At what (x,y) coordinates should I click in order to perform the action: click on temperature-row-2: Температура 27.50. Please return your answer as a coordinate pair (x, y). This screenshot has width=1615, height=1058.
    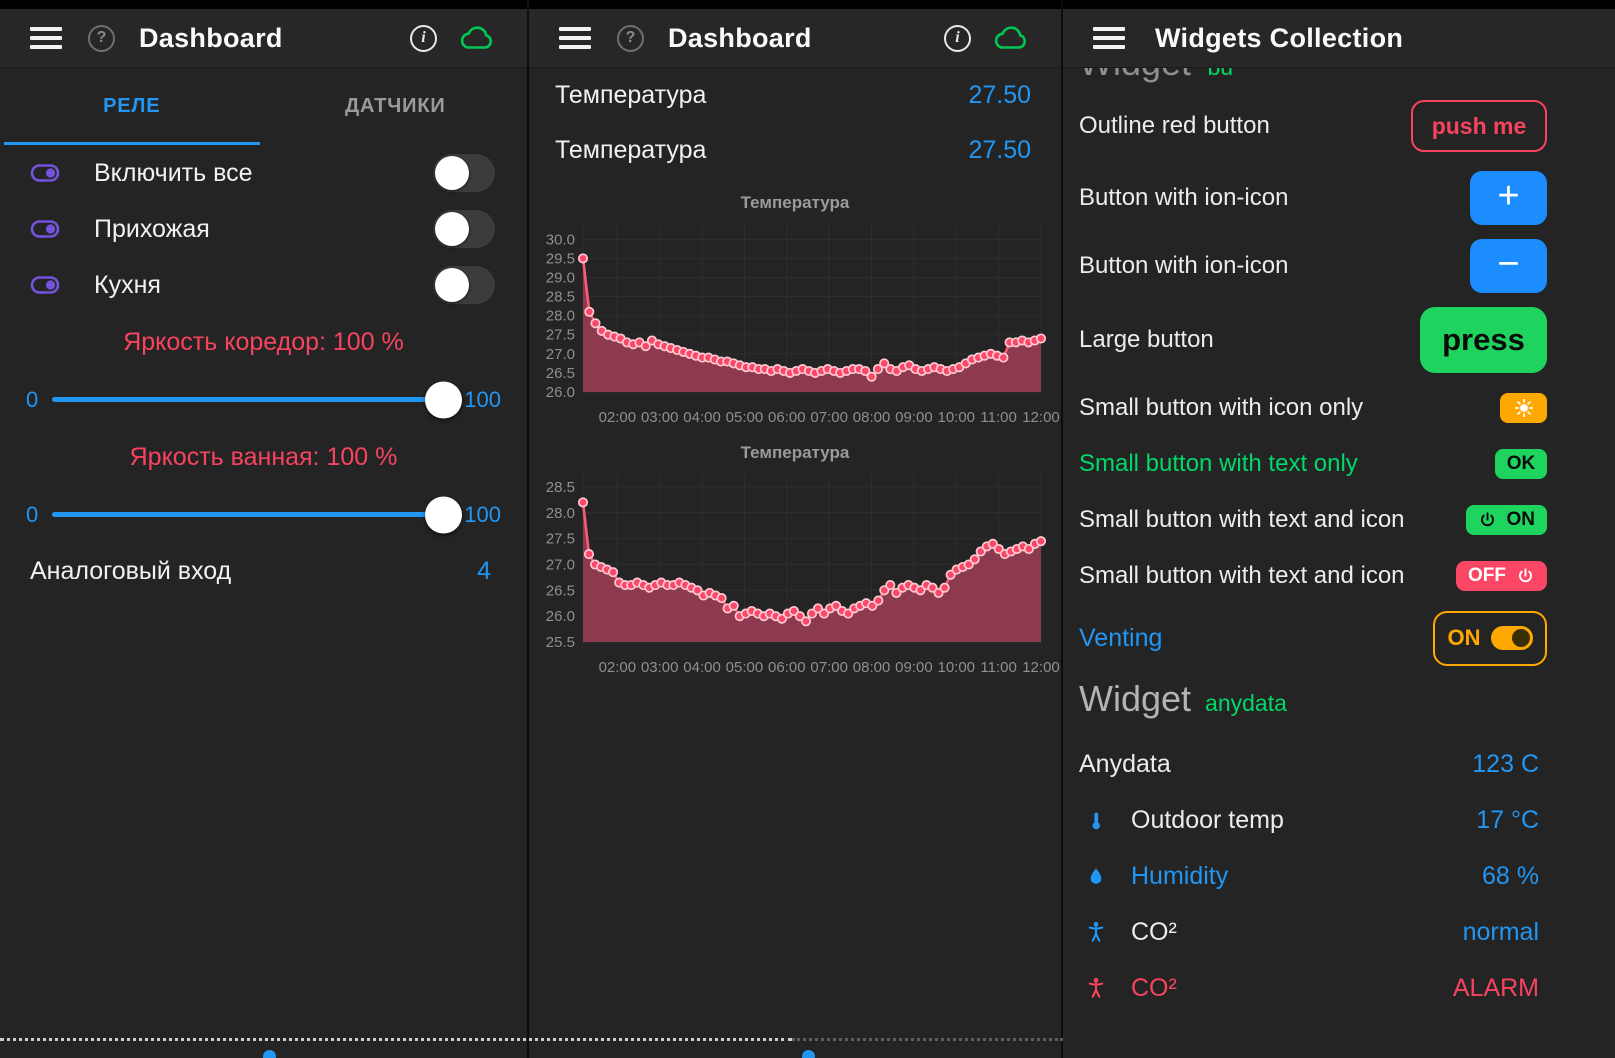
    Looking at the image, I should click on (795, 150).